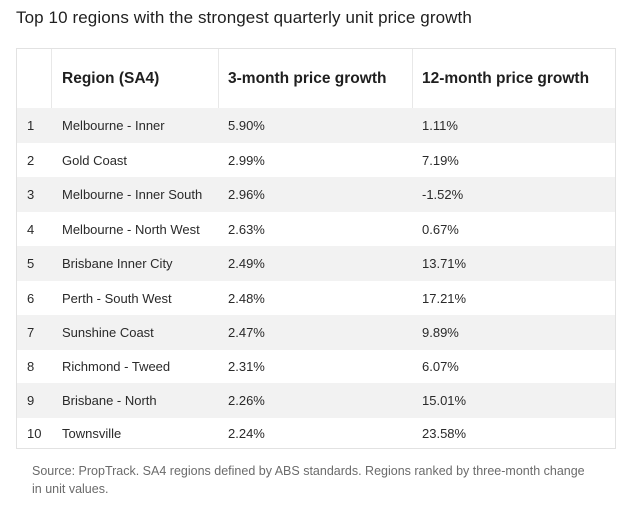 This screenshot has width=632, height=516. I want to click on rank-cell: 10, so click(34, 433).